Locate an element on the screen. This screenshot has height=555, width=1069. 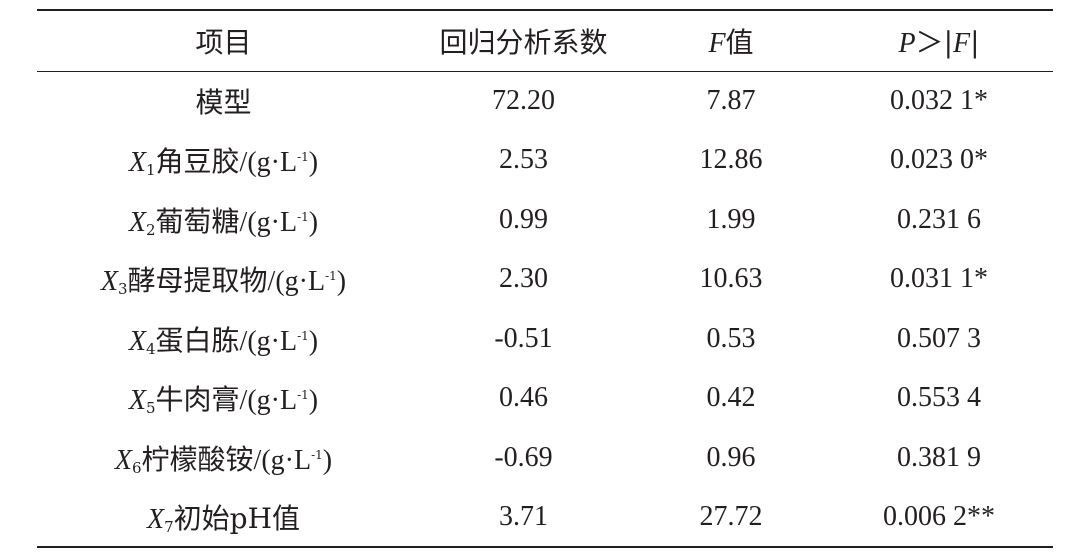
cell-item: X5牛肉膏/(g·L-1) is located at coordinates (223, 399).